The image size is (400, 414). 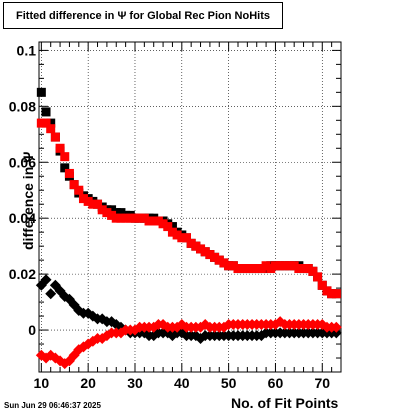 What do you see at coordinates (27, 50) in the screenshot?
I see `y-tick-label: 0.1` at bounding box center [27, 50].